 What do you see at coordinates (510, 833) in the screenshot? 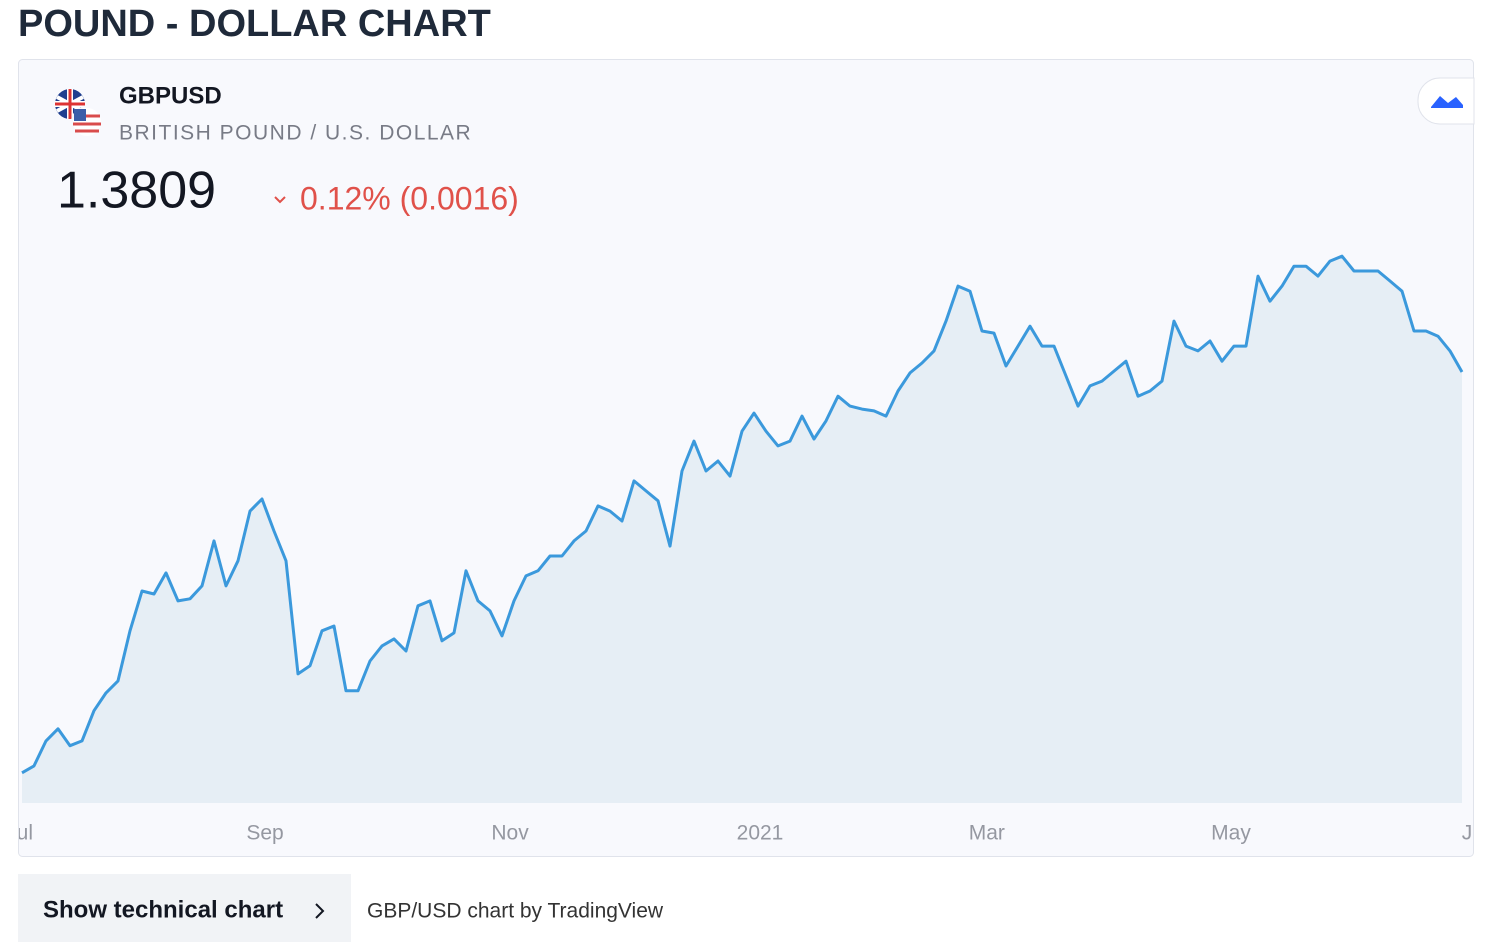
I see `x-tick-label: Nov` at bounding box center [510, 833].